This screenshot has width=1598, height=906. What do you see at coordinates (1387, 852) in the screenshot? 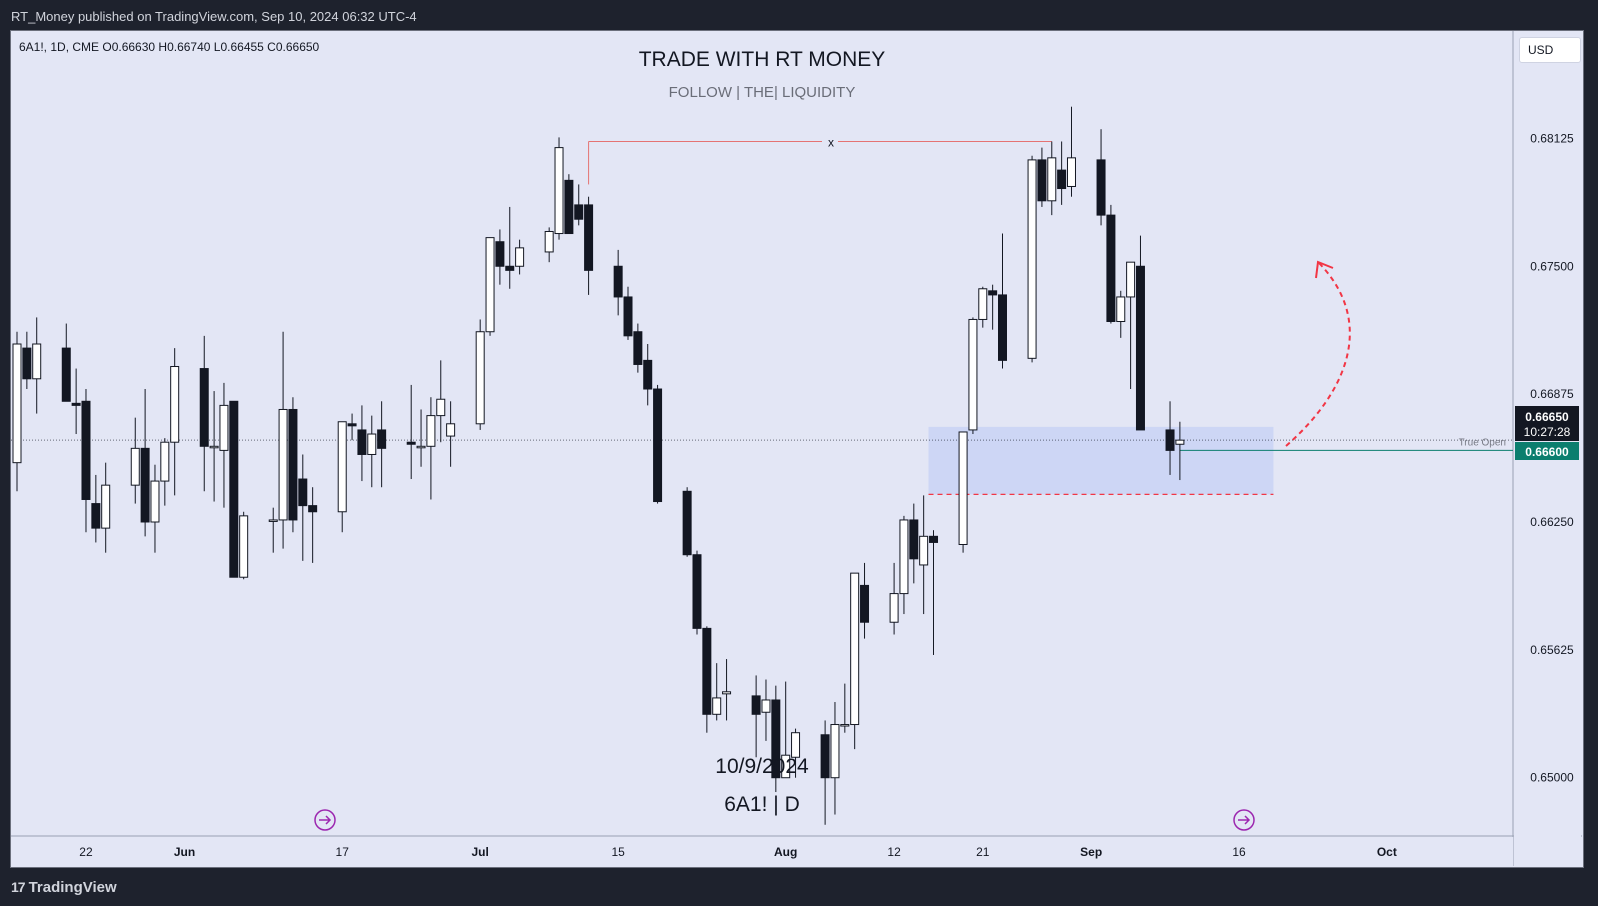
I see `time-tick-label: Oct` at bounding box center [1387, 852].